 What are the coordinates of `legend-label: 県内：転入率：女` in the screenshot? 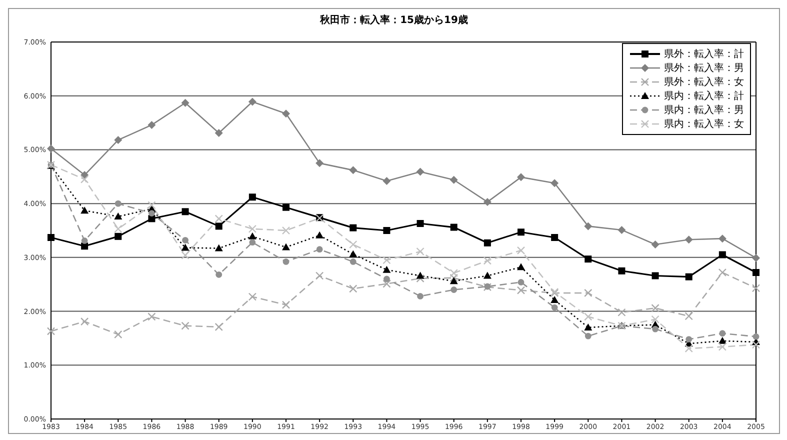 It's located at (704, 124).